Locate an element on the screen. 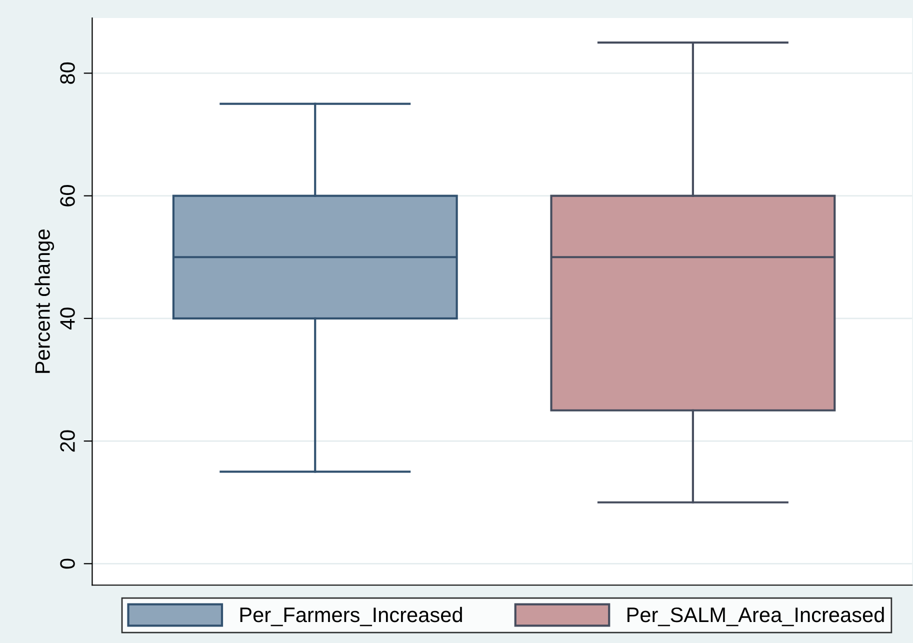 Image resolution: width=913 pixels, height=643 pixels. y-tick-label: 20 is located at coordinates (67, 441).